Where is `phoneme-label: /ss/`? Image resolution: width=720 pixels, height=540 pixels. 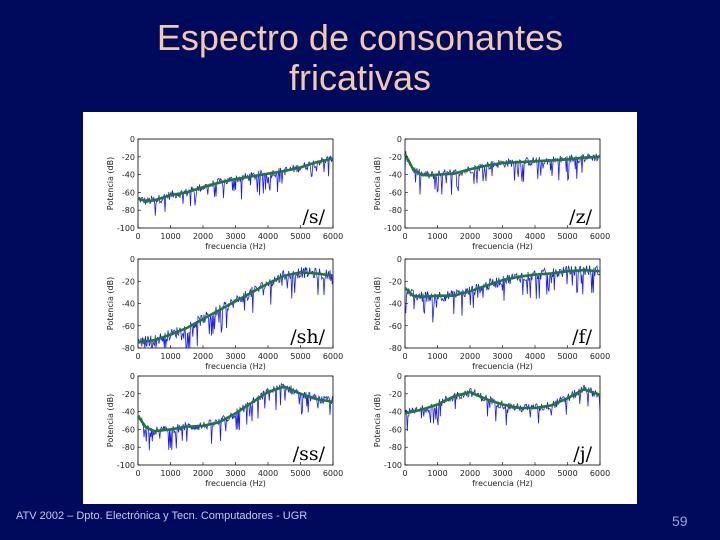 phoneme-label: /ss/ is located at coordinates (309, 454).